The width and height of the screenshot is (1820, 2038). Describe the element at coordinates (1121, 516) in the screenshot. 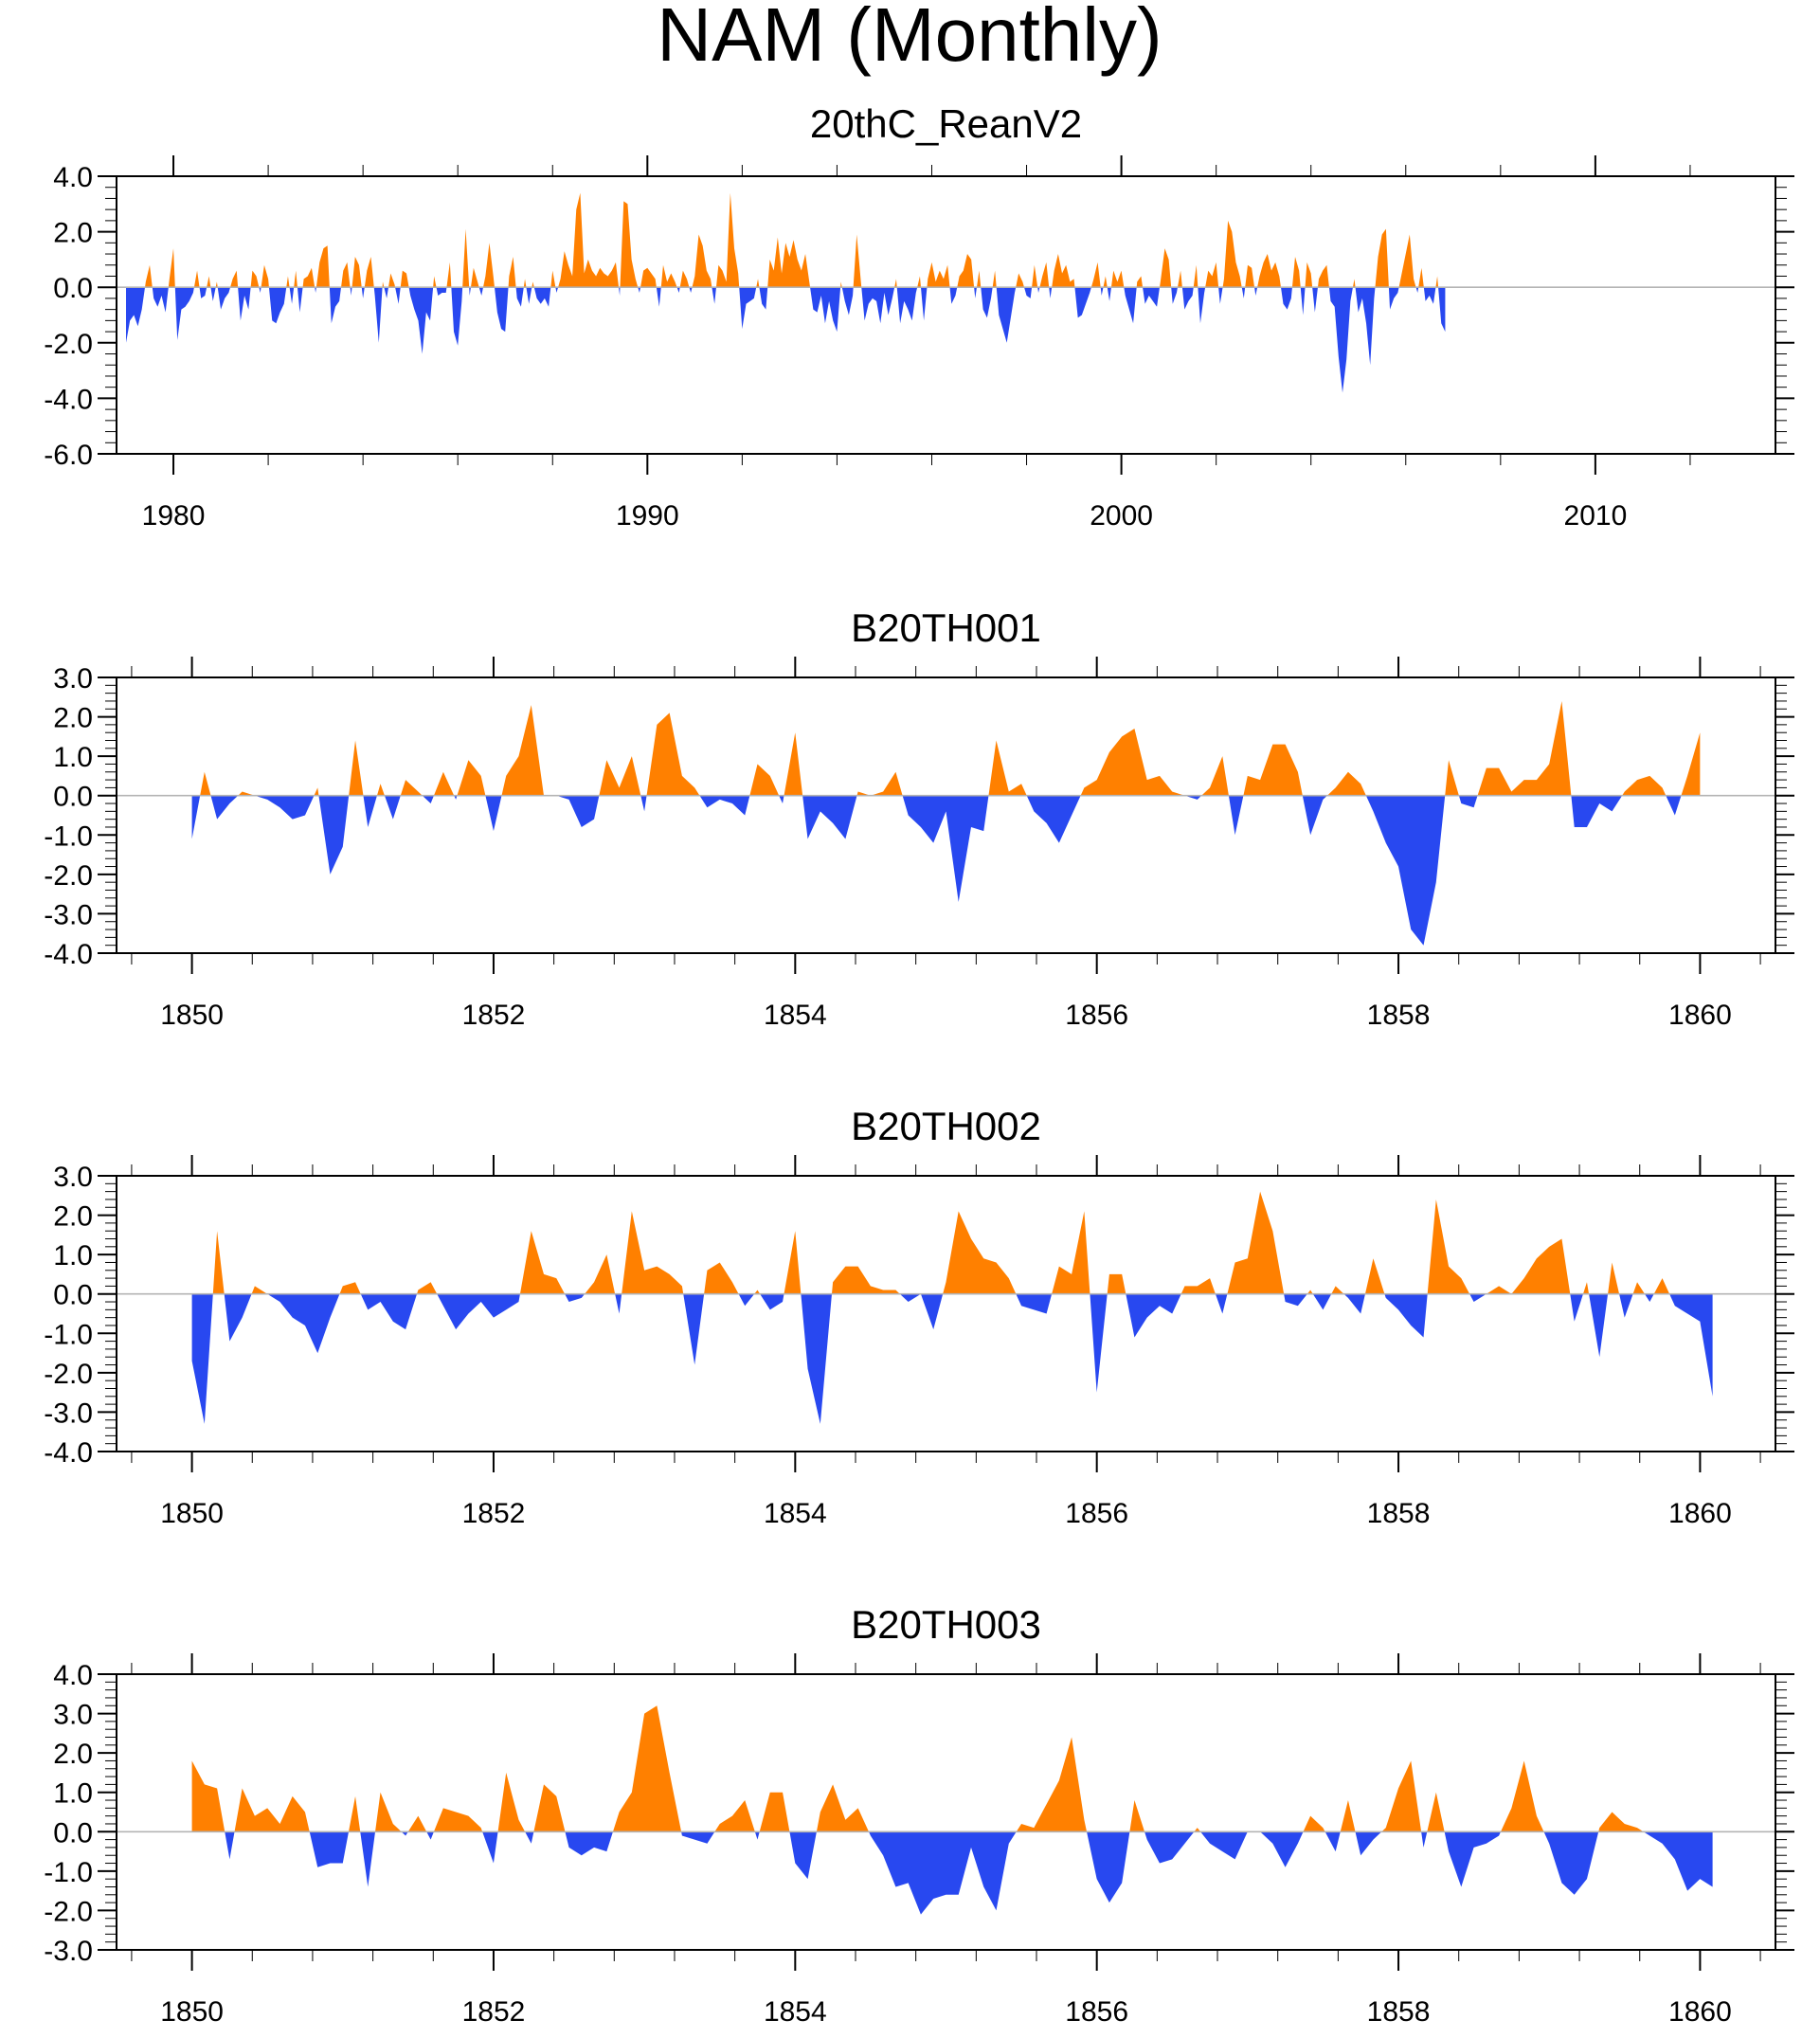

I see `x-tick-label: 2000` at that location.